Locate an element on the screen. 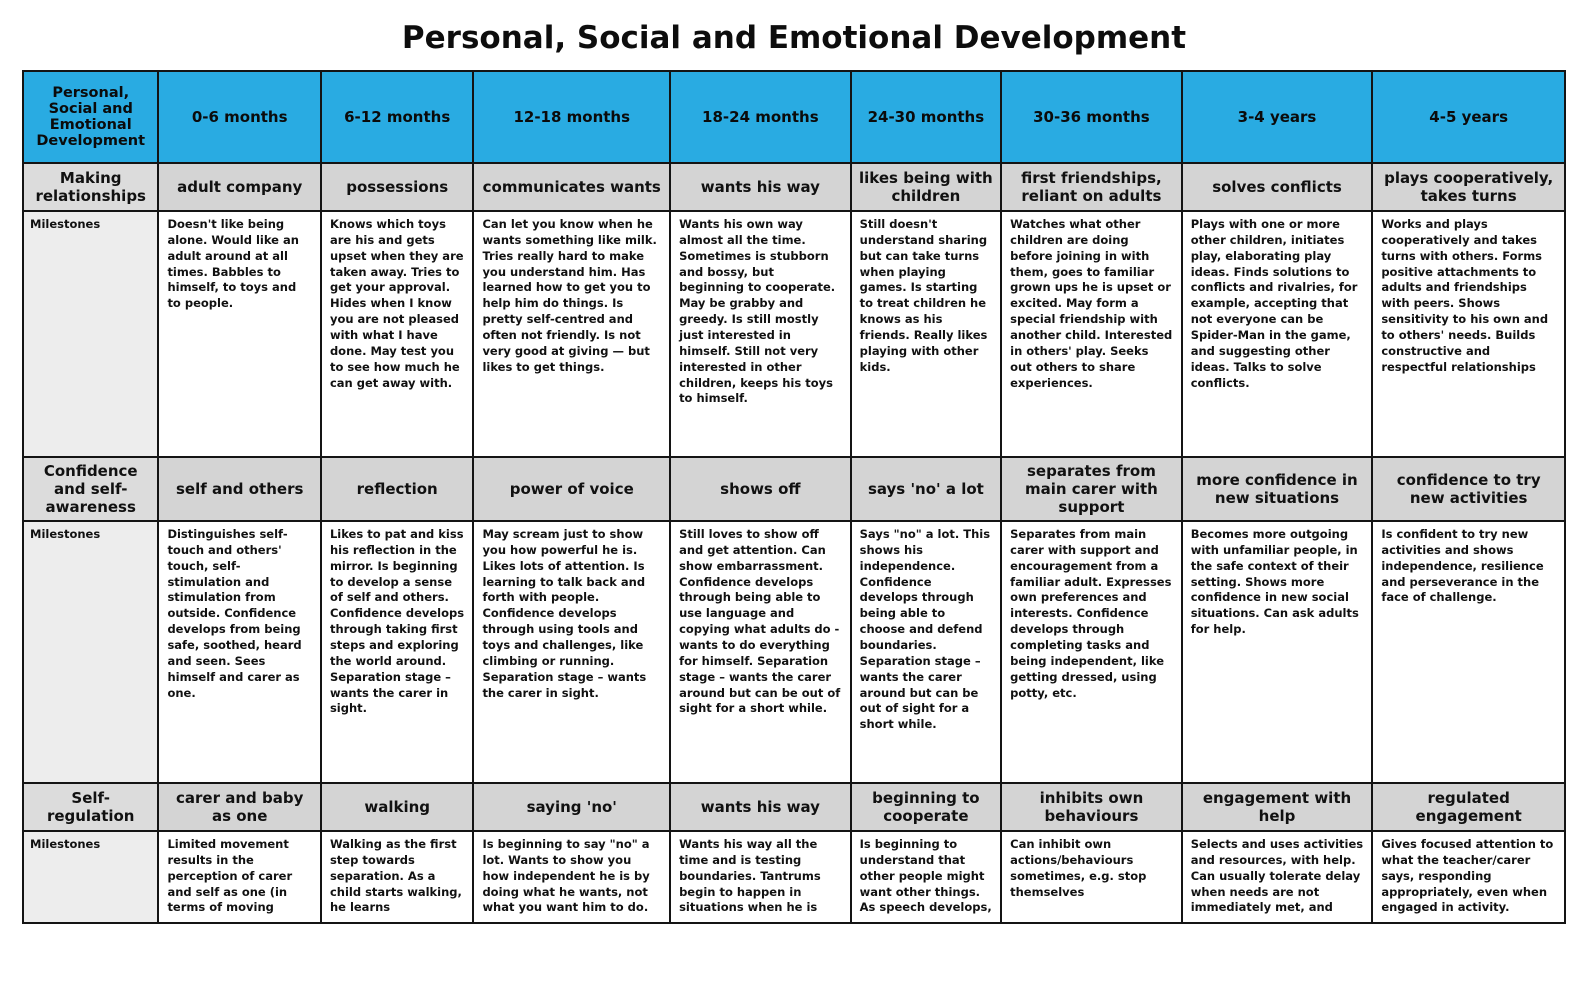 This screenshot has width=1588, height=983. subhead-cell: inhibits own behaviours is located at coordinates (1091, 807).